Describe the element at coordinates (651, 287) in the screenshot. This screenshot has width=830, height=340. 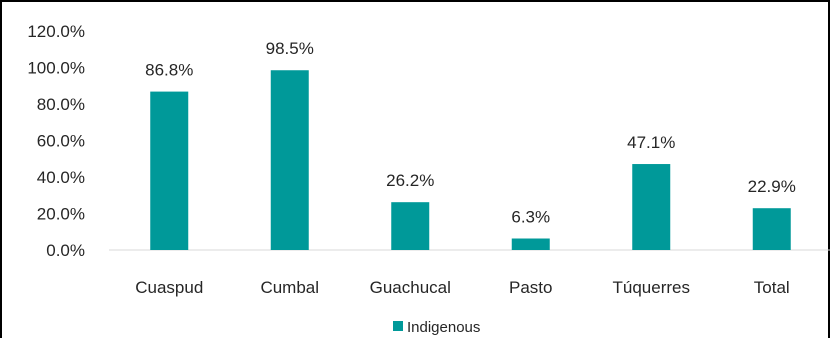
I see `x-category-label: Túquerres` at that location.